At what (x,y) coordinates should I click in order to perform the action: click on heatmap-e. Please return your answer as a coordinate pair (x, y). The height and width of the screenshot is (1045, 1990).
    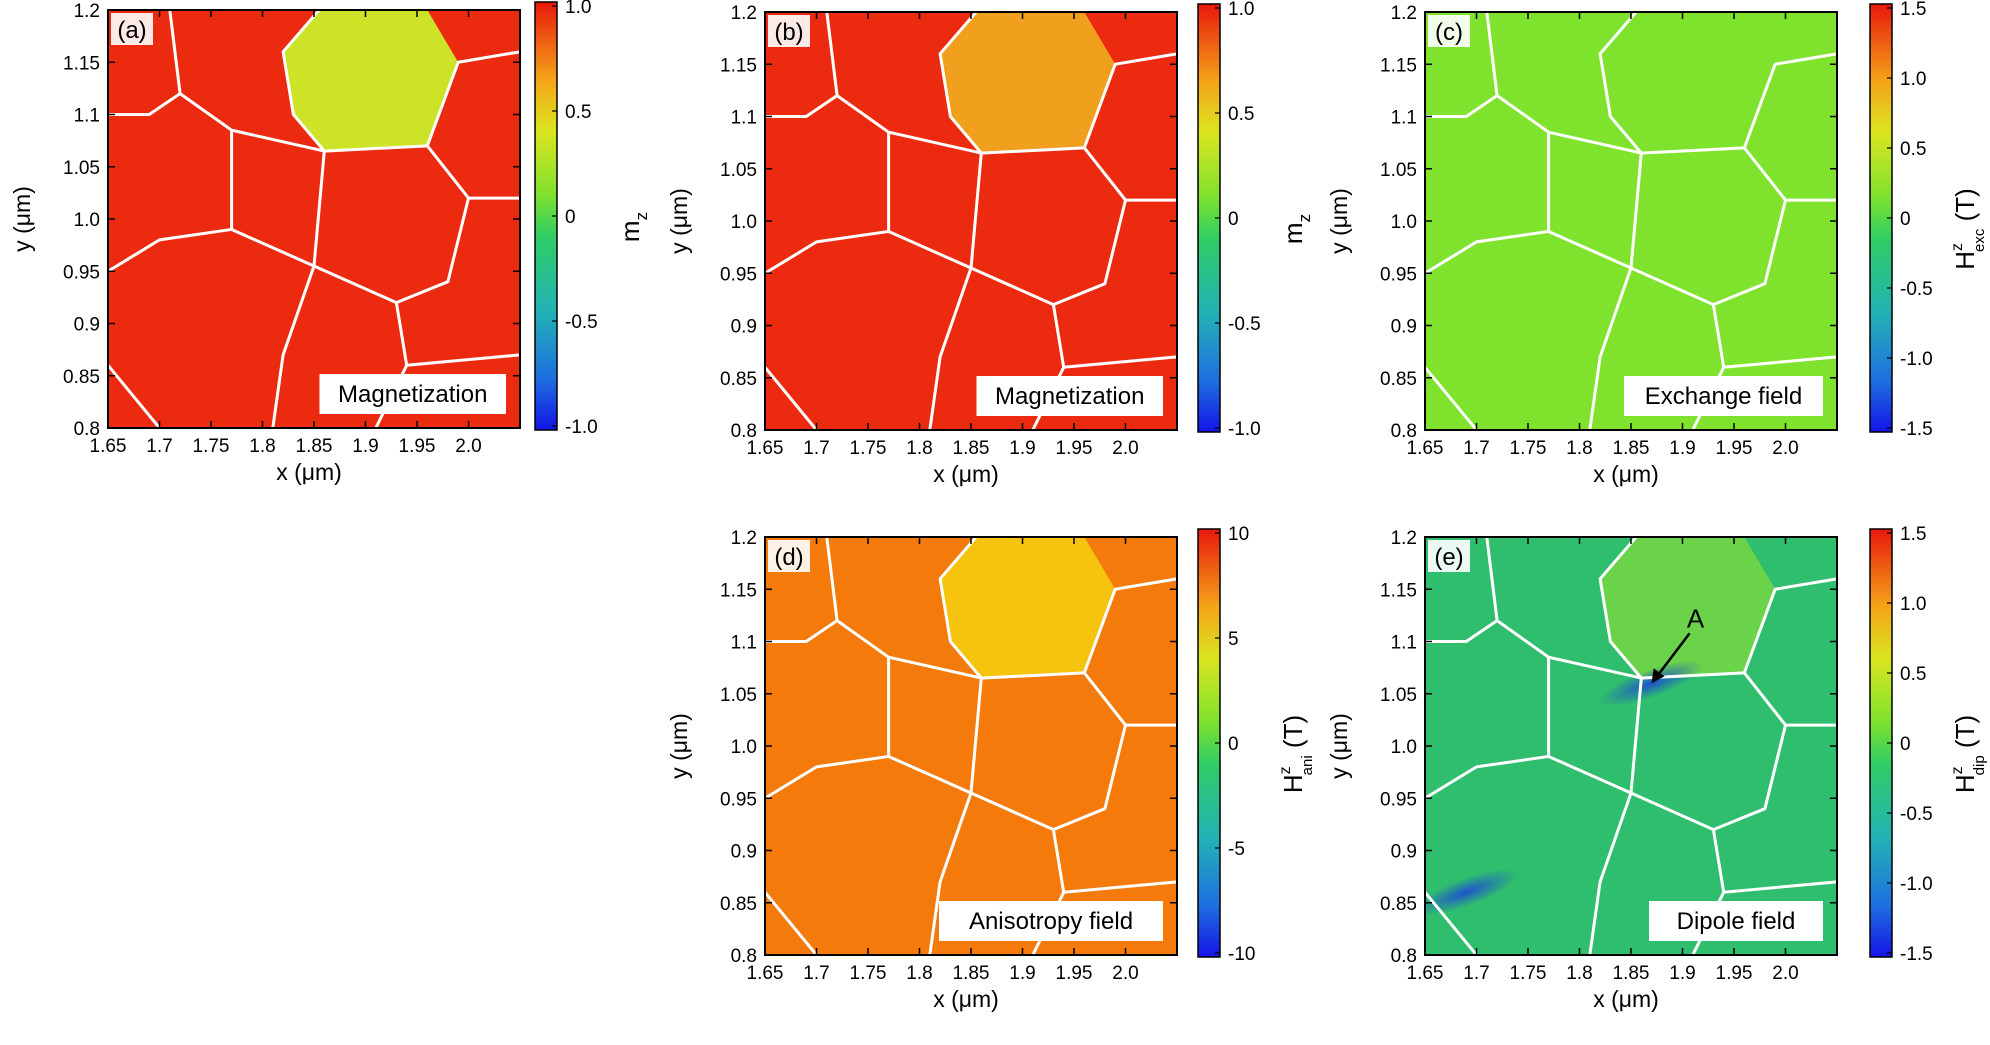
    Looking at the image, I should click on (1631, 746).